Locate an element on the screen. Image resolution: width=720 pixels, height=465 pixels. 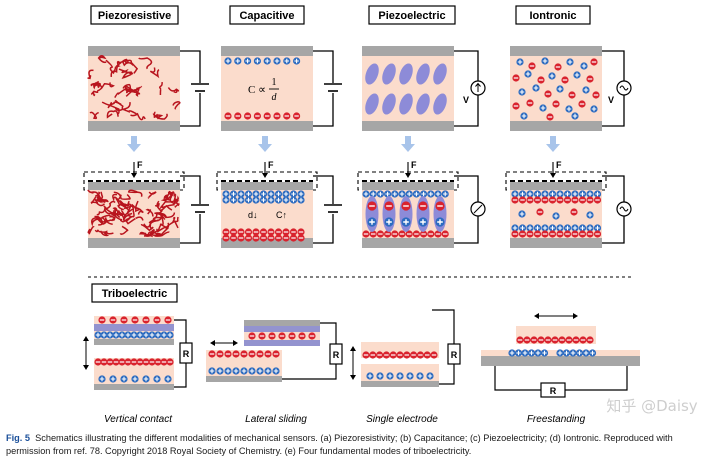
single-electrode-mode: R Single electrode is located at coordinates (405, 367).